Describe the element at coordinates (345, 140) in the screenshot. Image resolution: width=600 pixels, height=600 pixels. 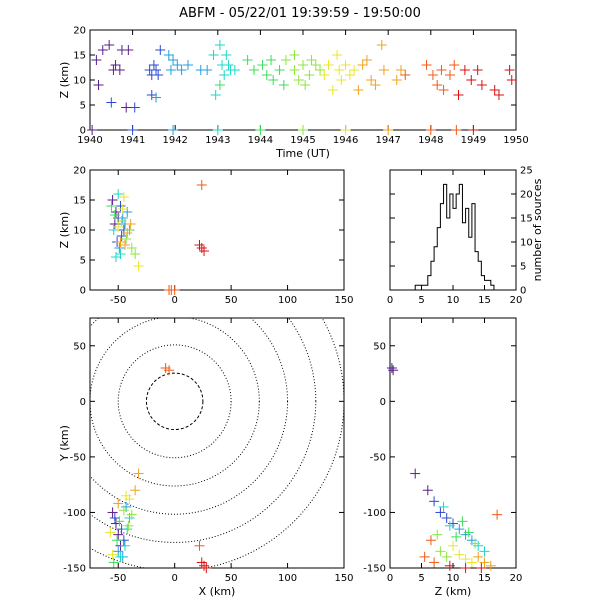
I see `x-tick-label: 1946` at that location.